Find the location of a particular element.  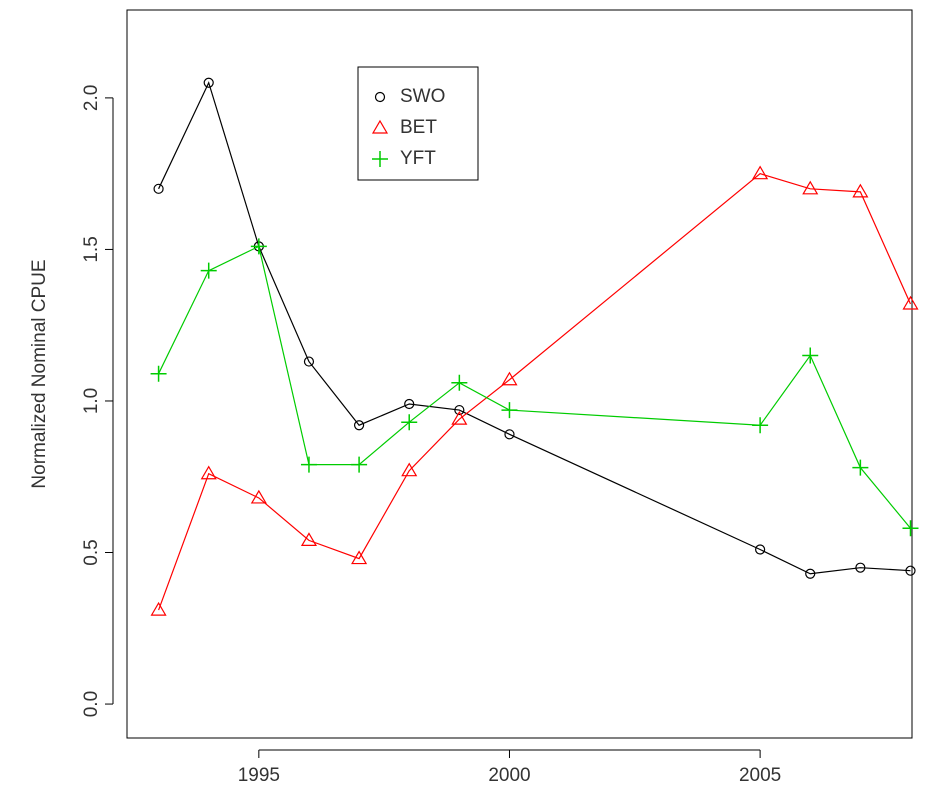

y-tick-label: 0.0 is located at coordinates (91, 704).